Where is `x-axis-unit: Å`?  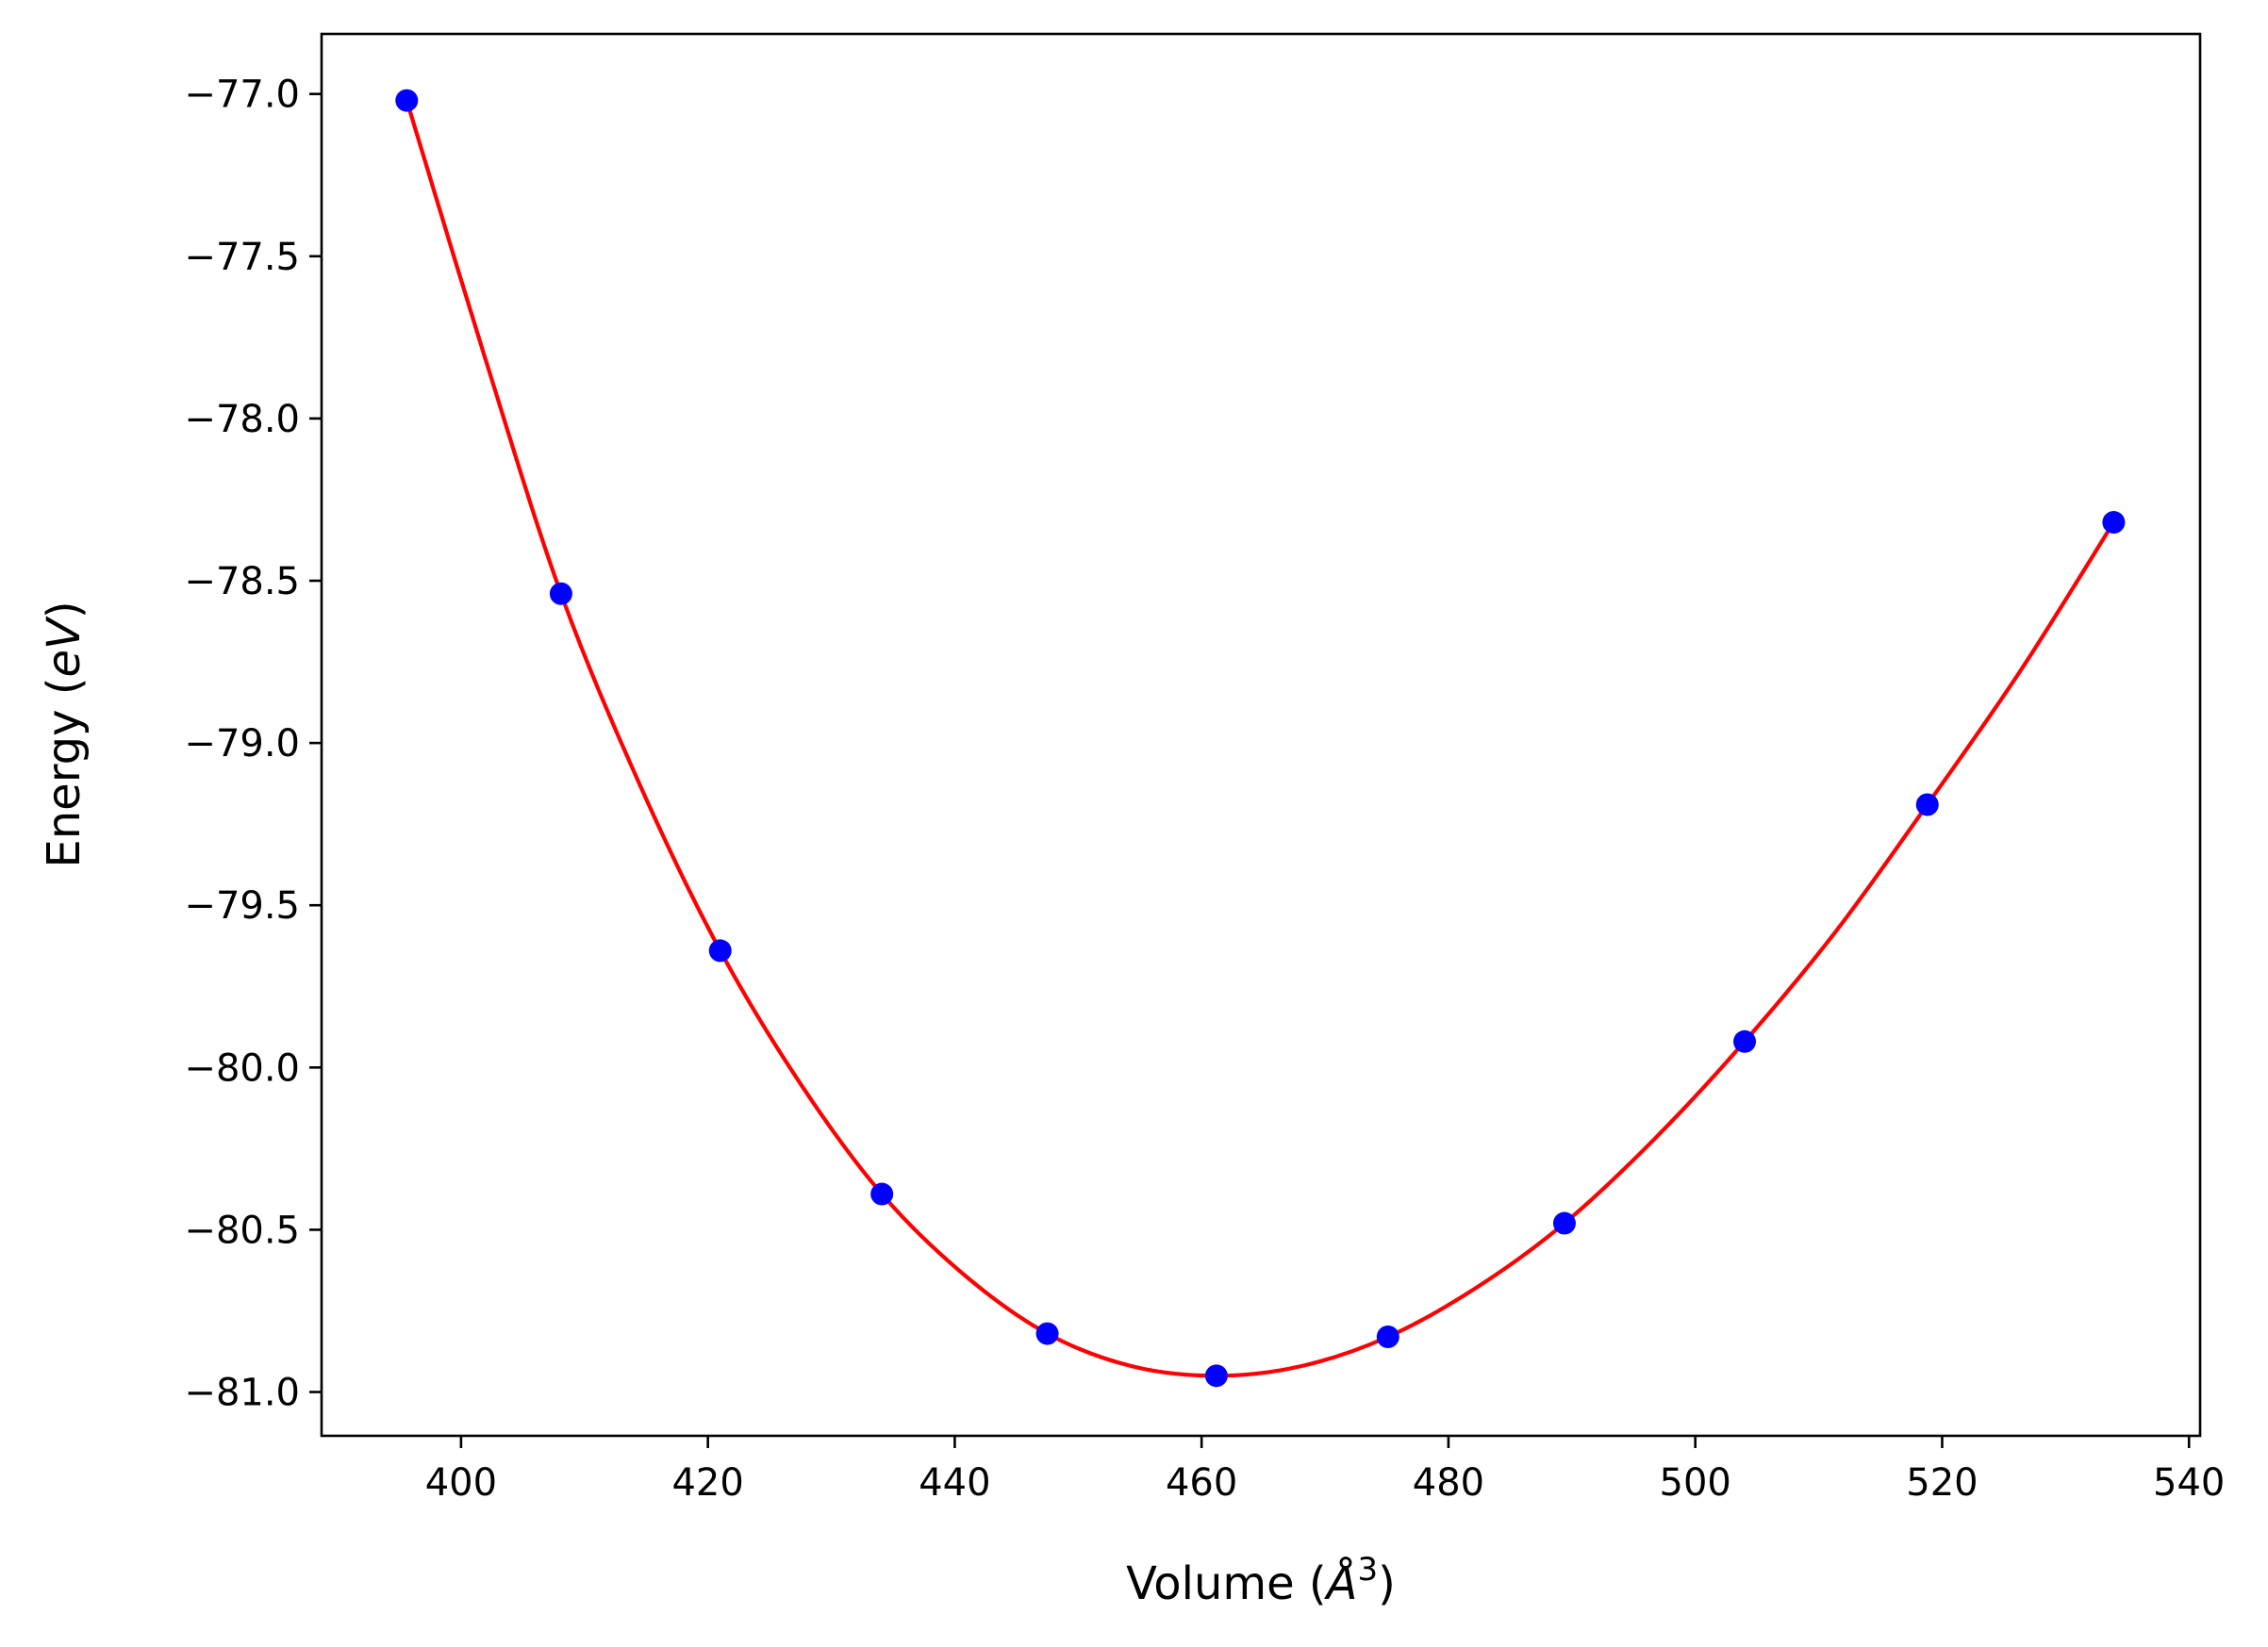 x-axis-unit: Å is located at coordinates (1341, 1583).